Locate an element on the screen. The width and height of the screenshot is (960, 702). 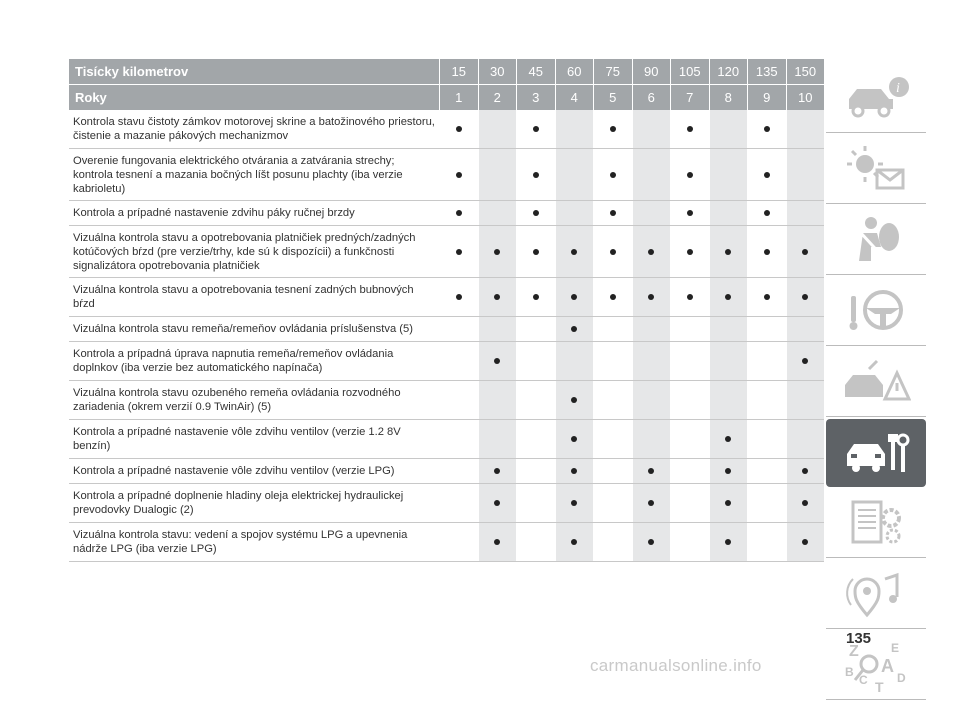
svg-text: B is located at coordinates (849, 672).